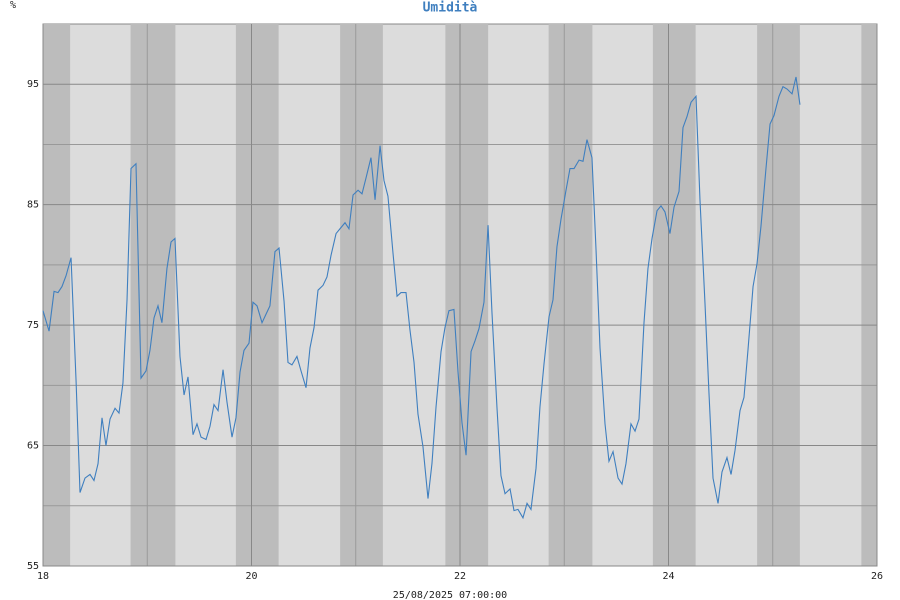  What do you see at coordinates (668, 576) in the screenshot?
I see `x-tick-label: 24` at bounding box center [668, 576].